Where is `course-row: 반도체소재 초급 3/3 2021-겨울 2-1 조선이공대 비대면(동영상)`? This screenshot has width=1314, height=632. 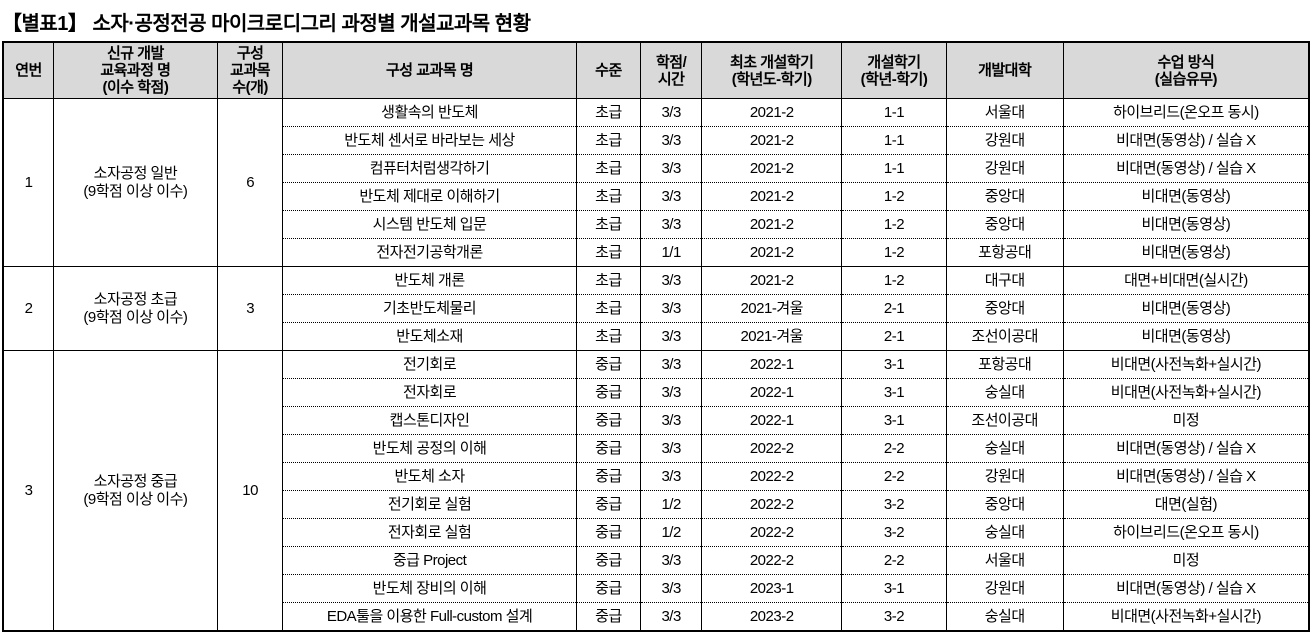
course-row: 반도체소재 초급 3/3 2021-겨울 2-1 조선이공대 비대면(동영상) is located at coordinates (656, 336).